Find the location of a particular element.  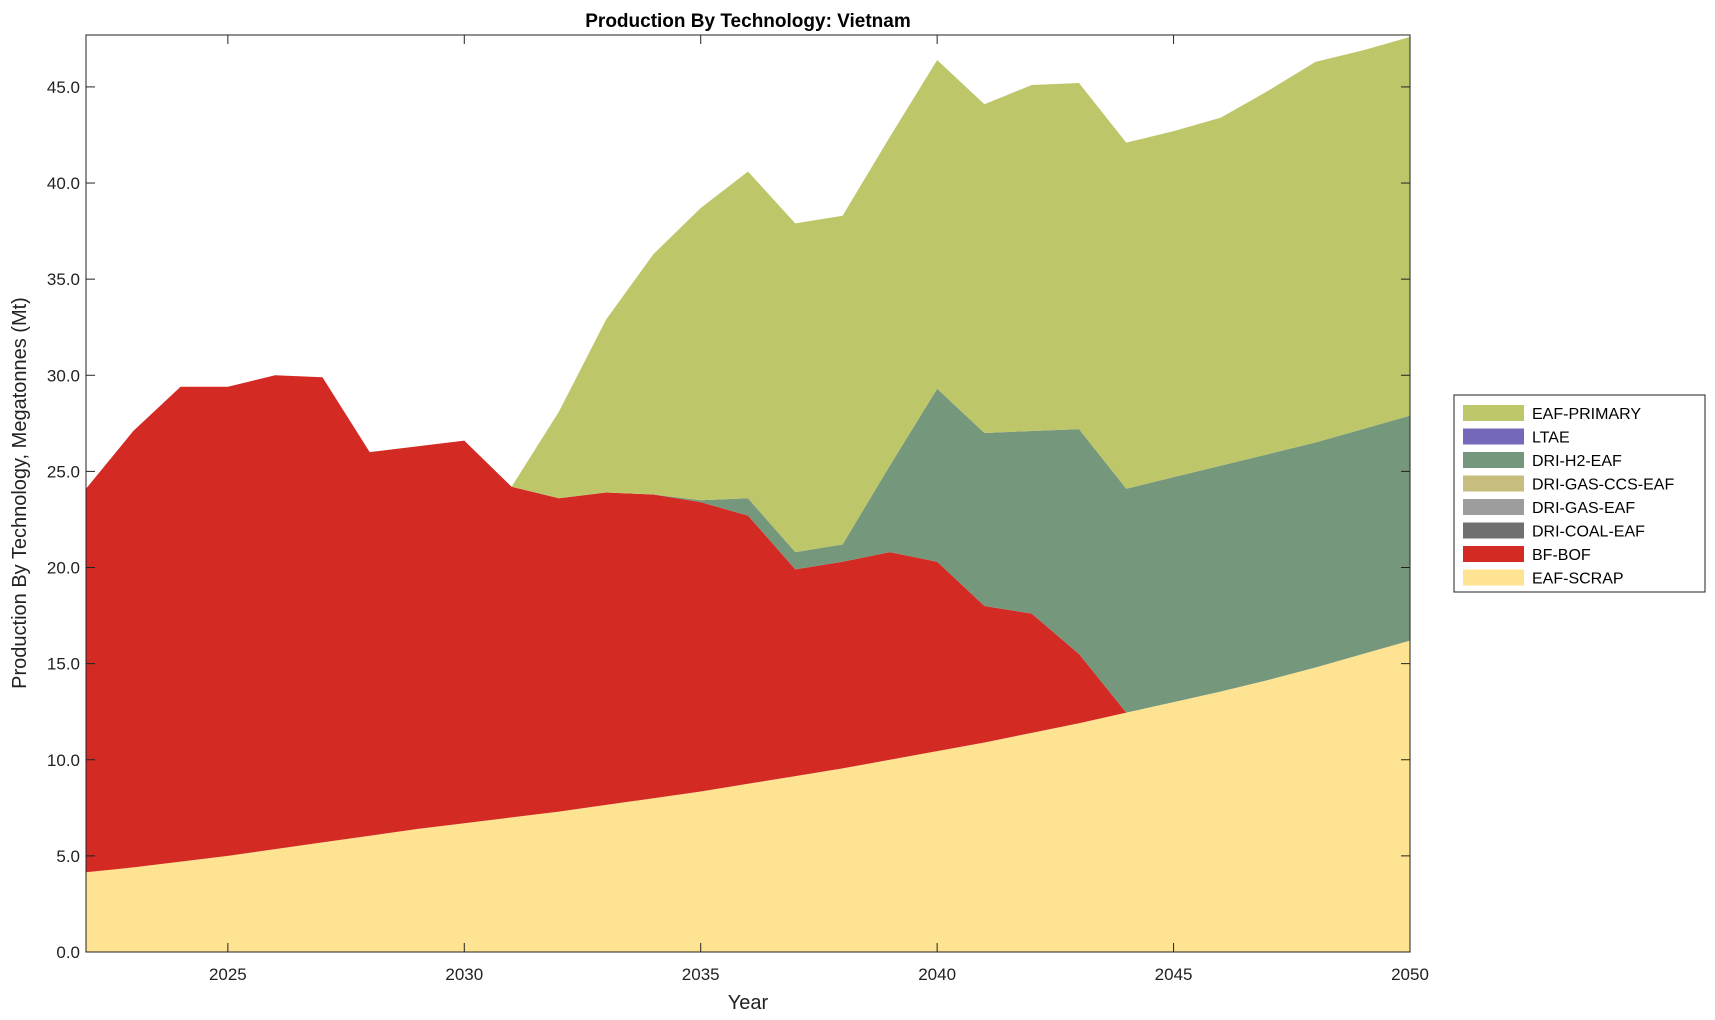

legend-label: DRI-H2-EAF is located at coordinates (1577, 461).